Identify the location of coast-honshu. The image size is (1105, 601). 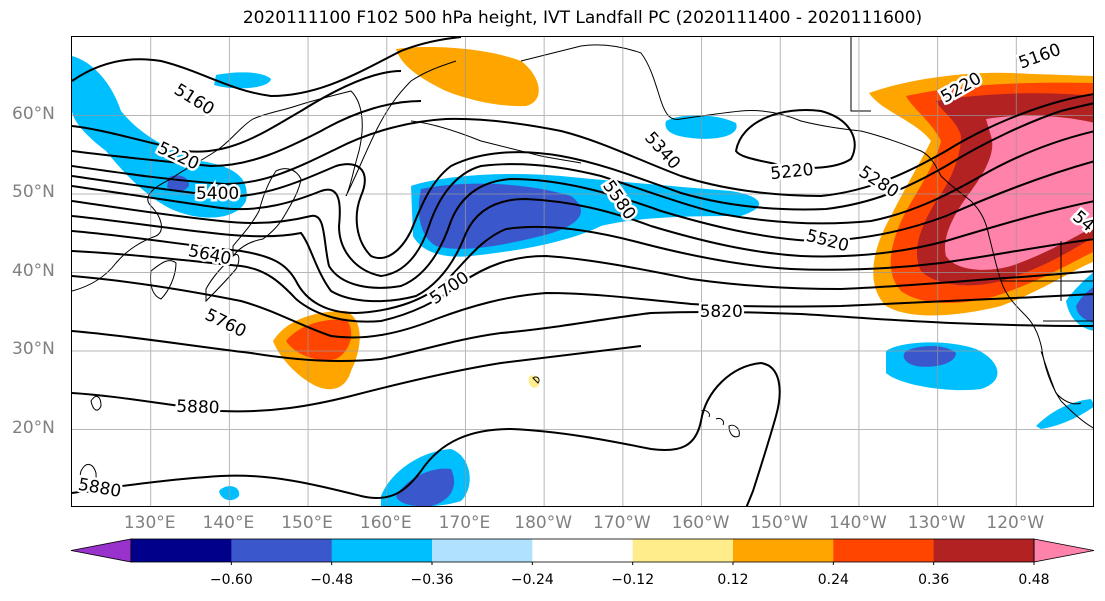
(222, 278).